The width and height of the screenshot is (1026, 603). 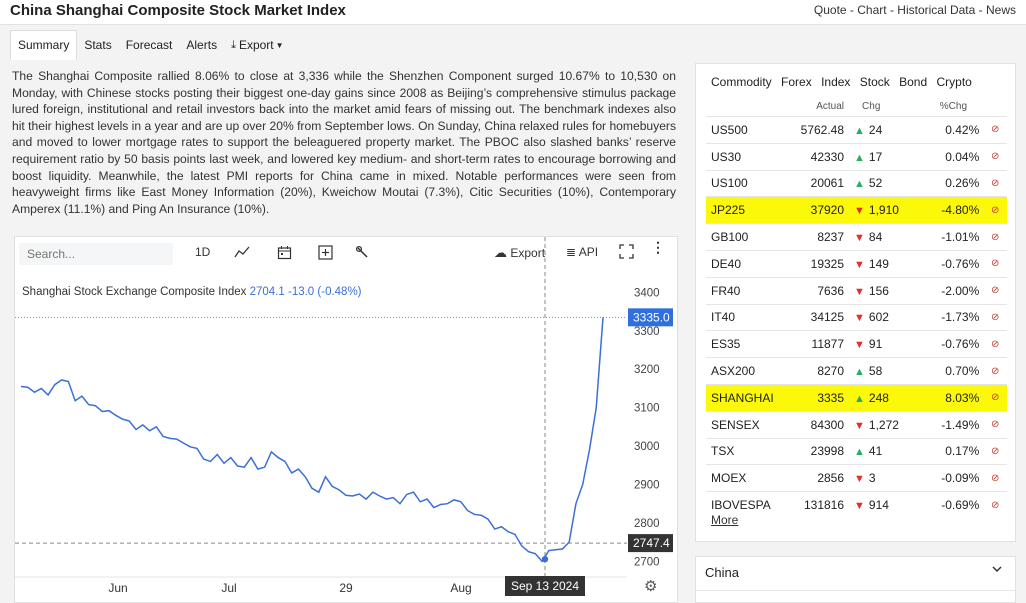 I want to click on quote-change-value: 914, so click(x=878, y=505).